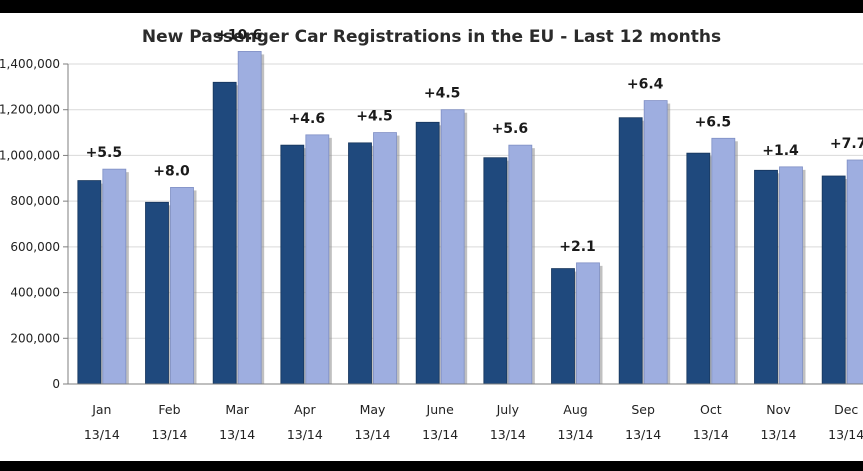 This screenshot has height=471, width=863. Describe the element at coordinates (778, 409) in the screenshot. I see `x-category-month: Nov` at that location.